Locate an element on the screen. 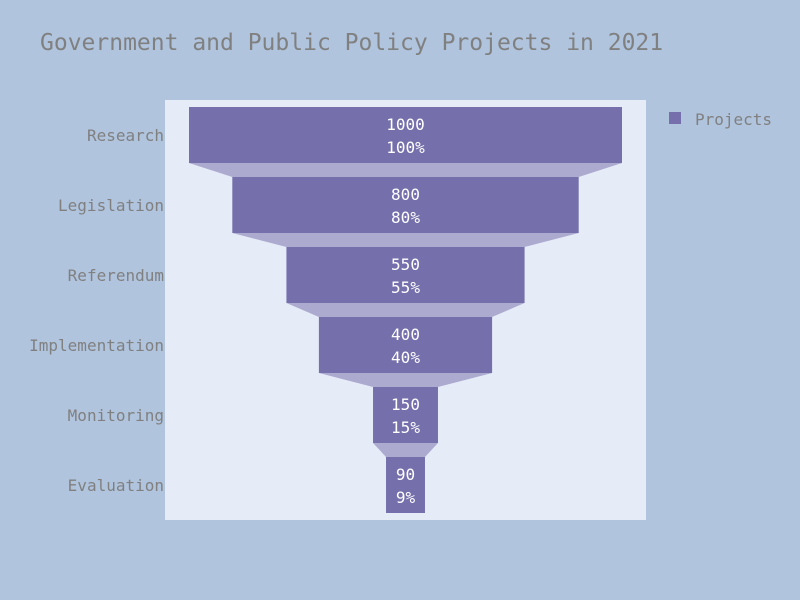 The width and height of the screenshot is (800, 600). legend: Projects is located at coordinates (720, 119).